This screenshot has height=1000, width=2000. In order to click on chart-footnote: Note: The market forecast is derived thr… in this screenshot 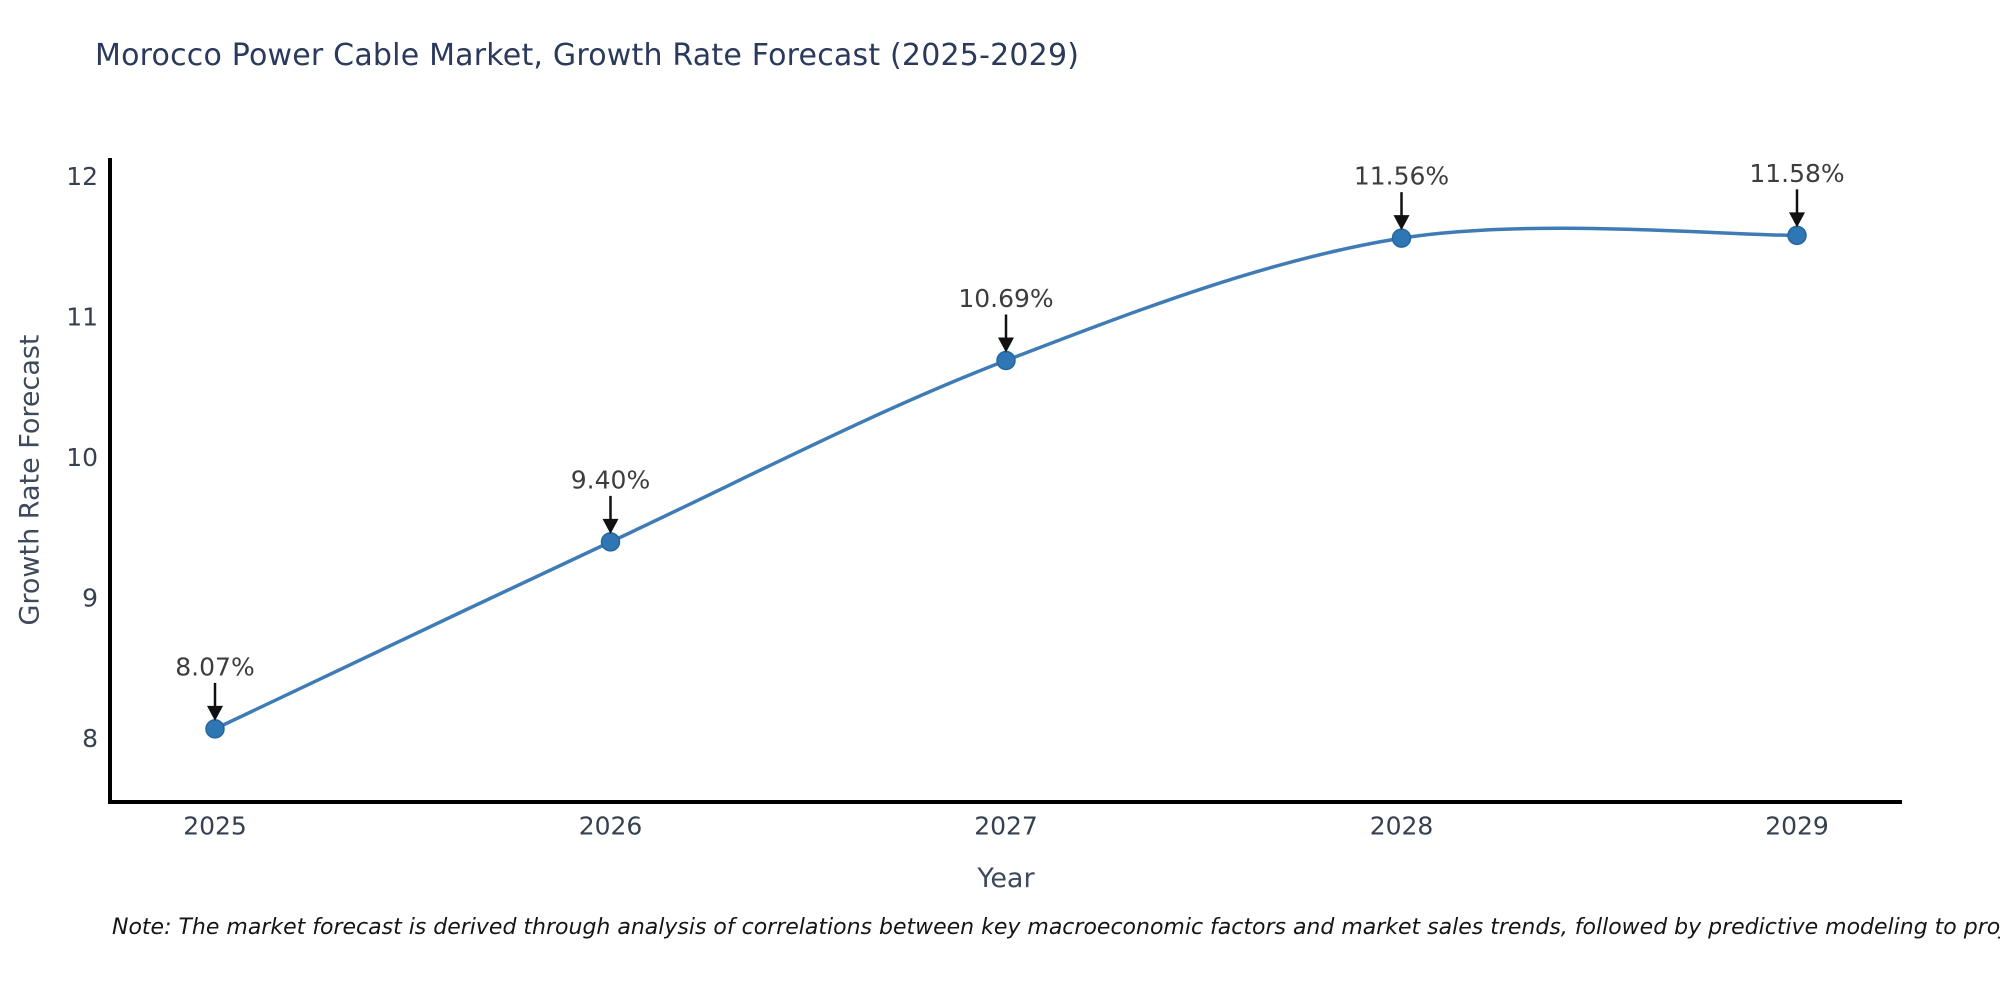, I will do `click(1056, 927)`.